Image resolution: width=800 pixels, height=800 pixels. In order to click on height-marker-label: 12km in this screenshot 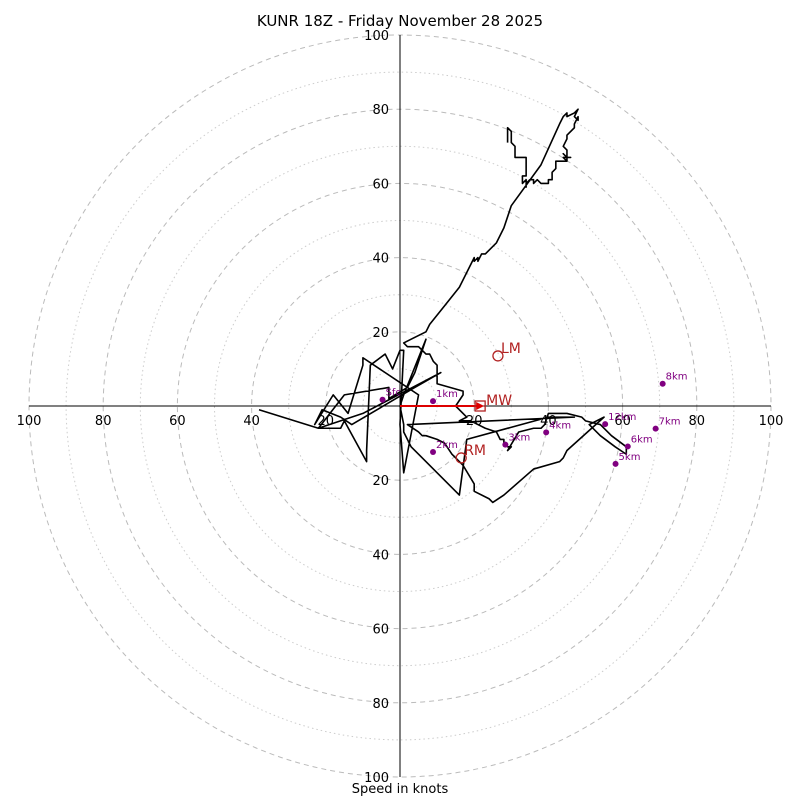, I will do `click(622, 417)`.